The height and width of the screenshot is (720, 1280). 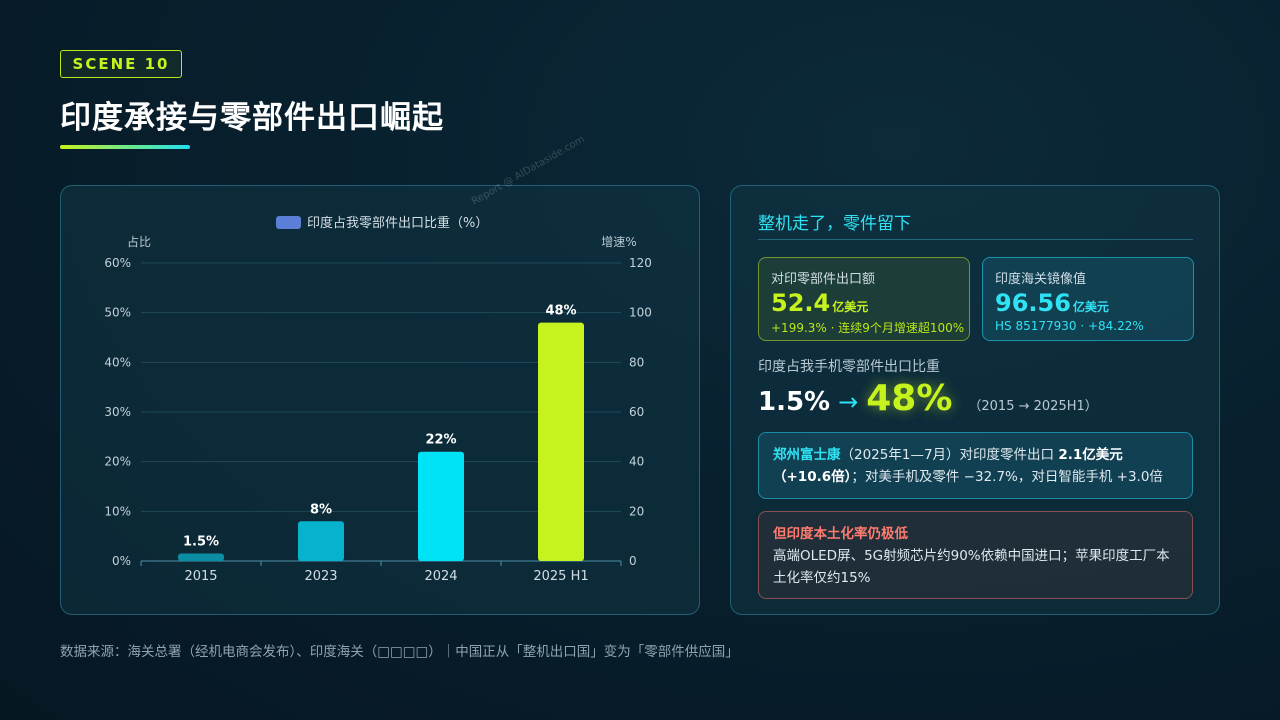 I want to click on bar-data-label: 8%, so click(x=321, y=509).